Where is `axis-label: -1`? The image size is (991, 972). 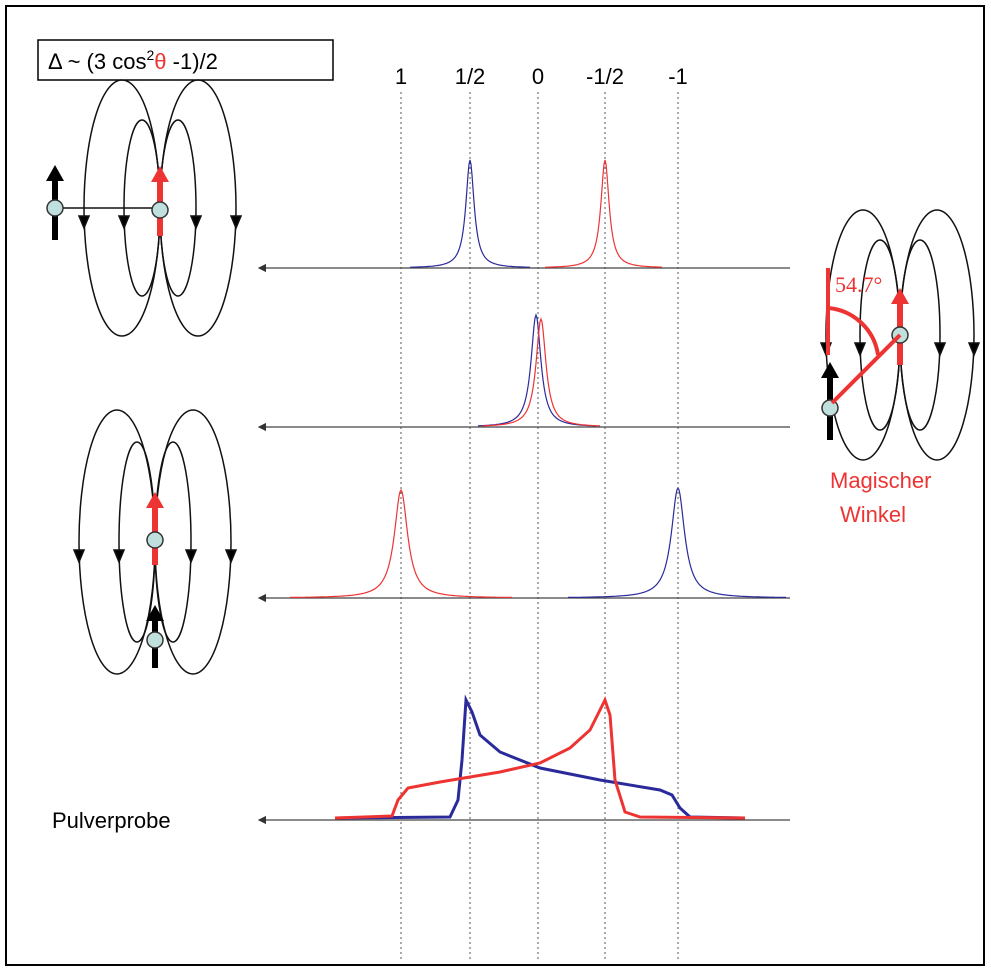 axis-label: -1 is located at coordinates (678, 76).